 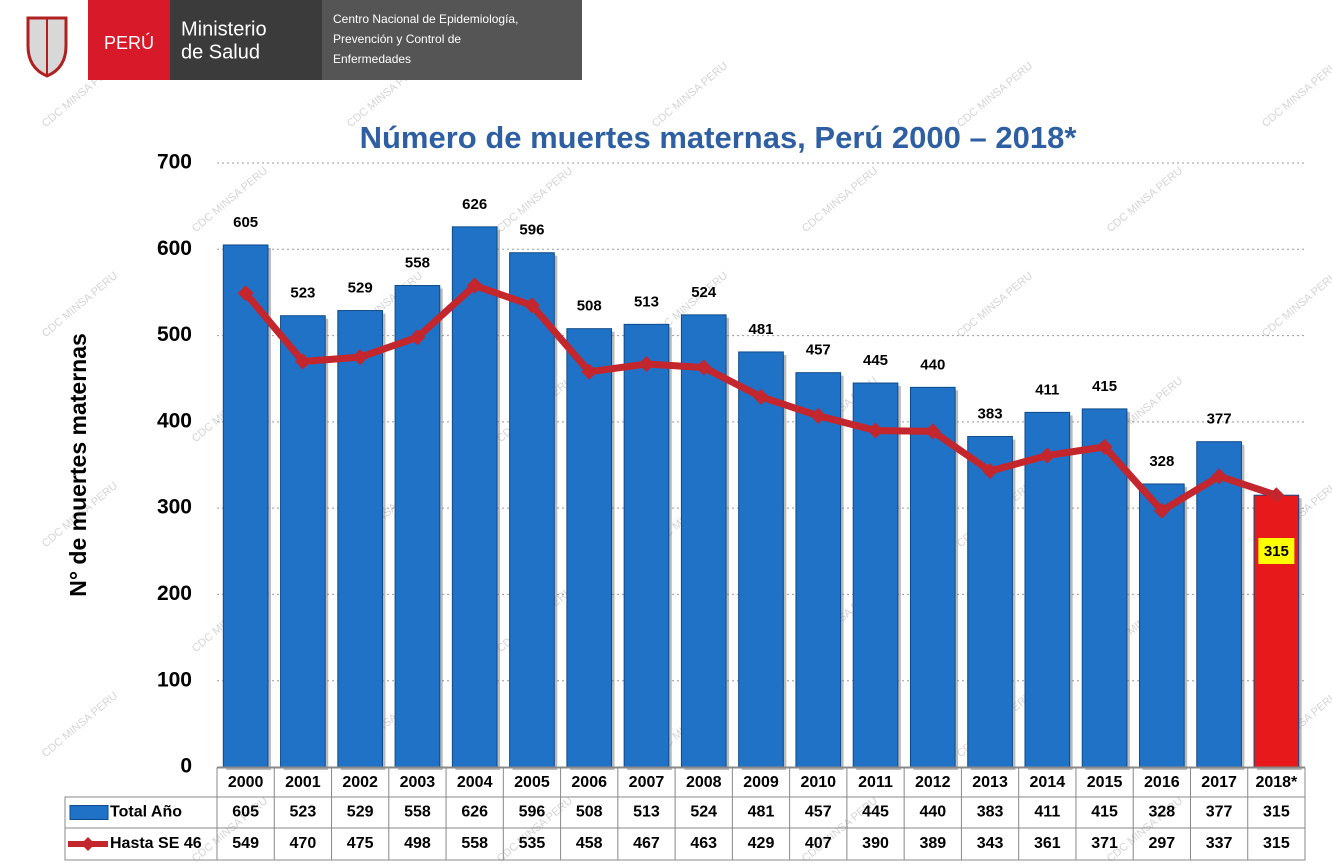 I want to click on x-tick-label: 2008, so click(x=704, y=782).